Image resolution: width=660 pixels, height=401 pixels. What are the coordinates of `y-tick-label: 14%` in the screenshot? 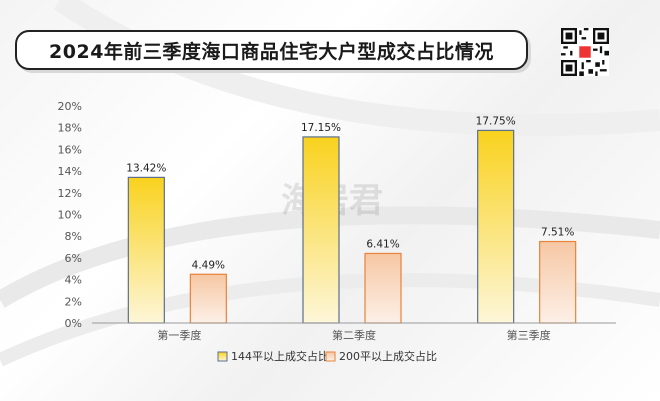 It's located at (70, 171).